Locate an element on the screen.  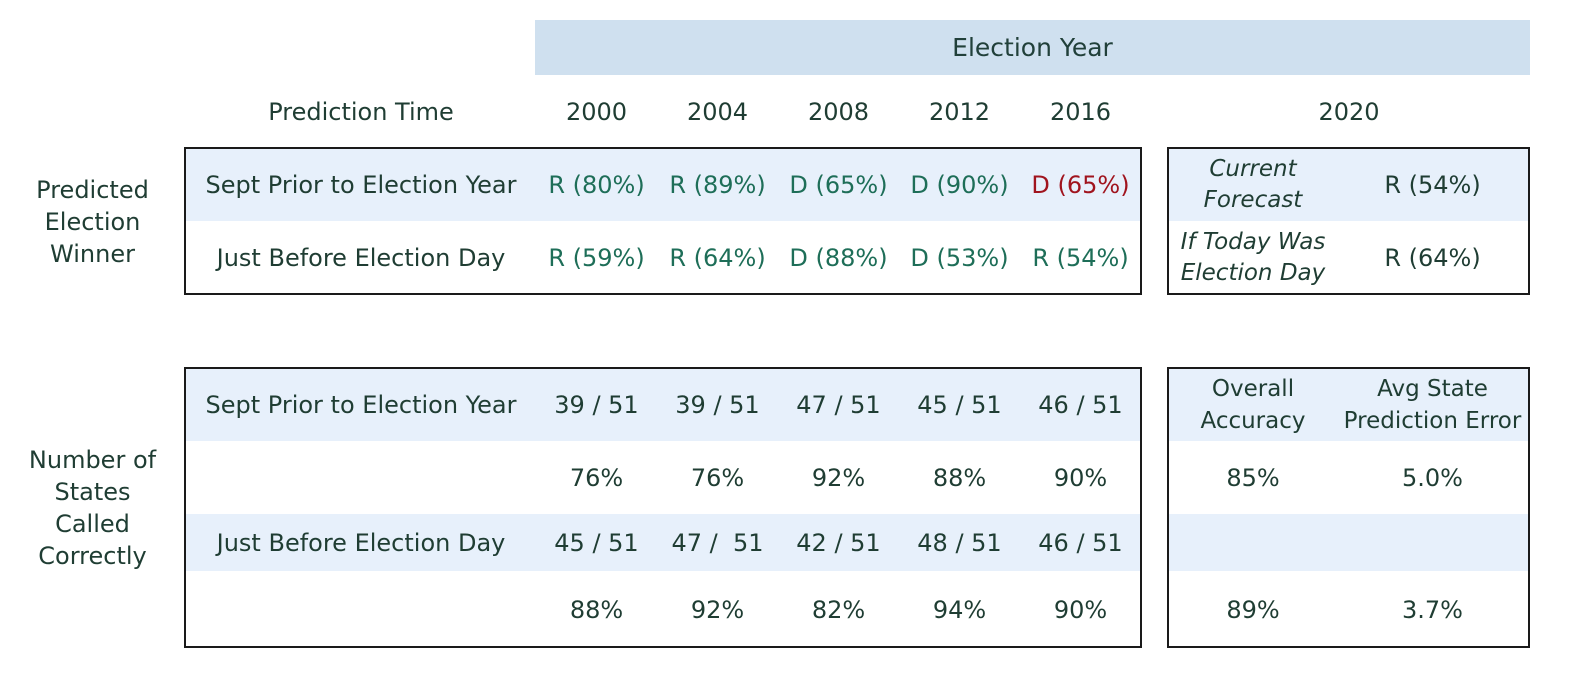
winner-cell: D (90%) is located at coordinates (959, 185).